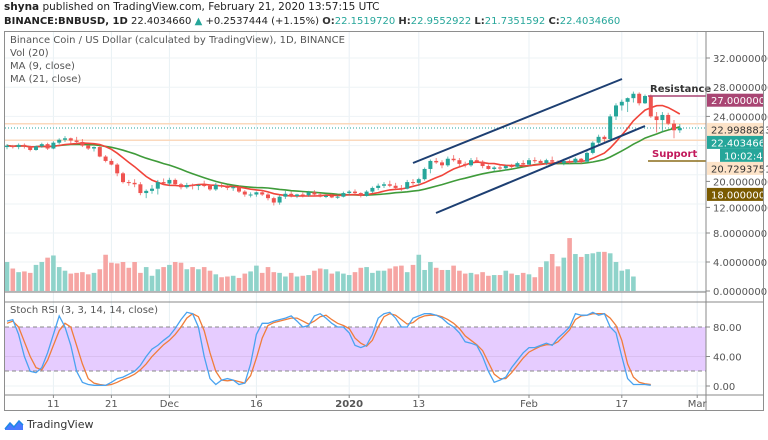 Image resolution: width=768 pixels, height=440 pixels. I want to click on legend-ma9: MA (9, close), so click(42, 66).